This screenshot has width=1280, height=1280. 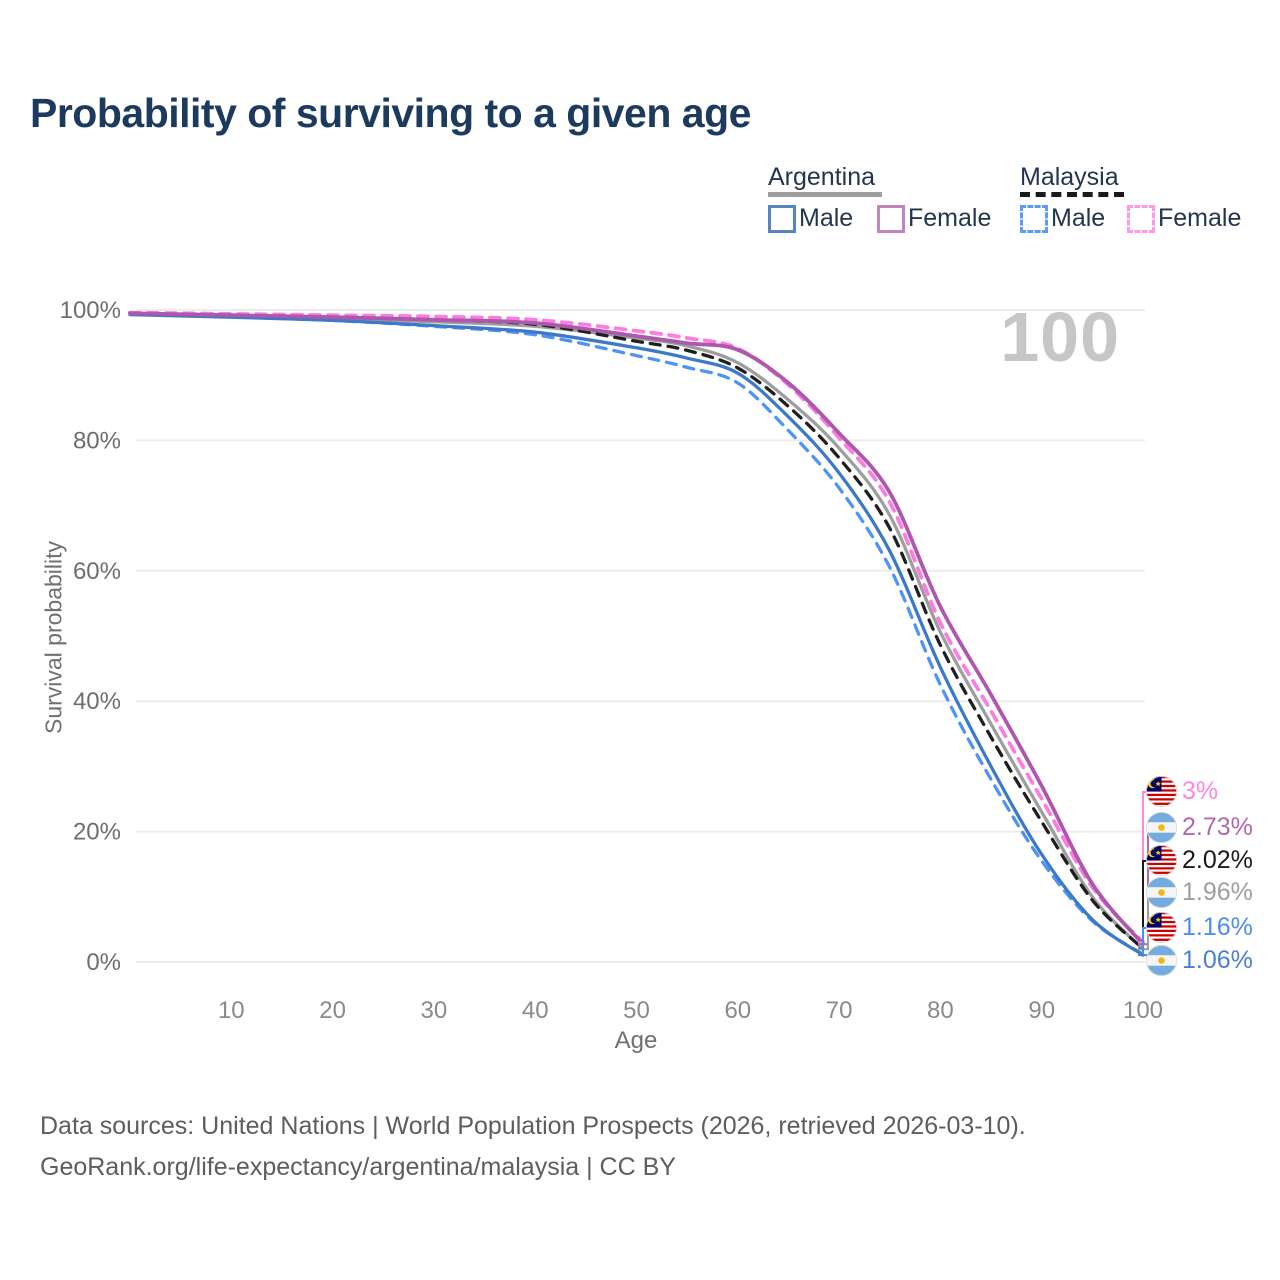 What do you see at coordinates (1217, 960) in the screenshot?
I see `endpoint-value: 1.06%` at bounding box center [1217, 960].